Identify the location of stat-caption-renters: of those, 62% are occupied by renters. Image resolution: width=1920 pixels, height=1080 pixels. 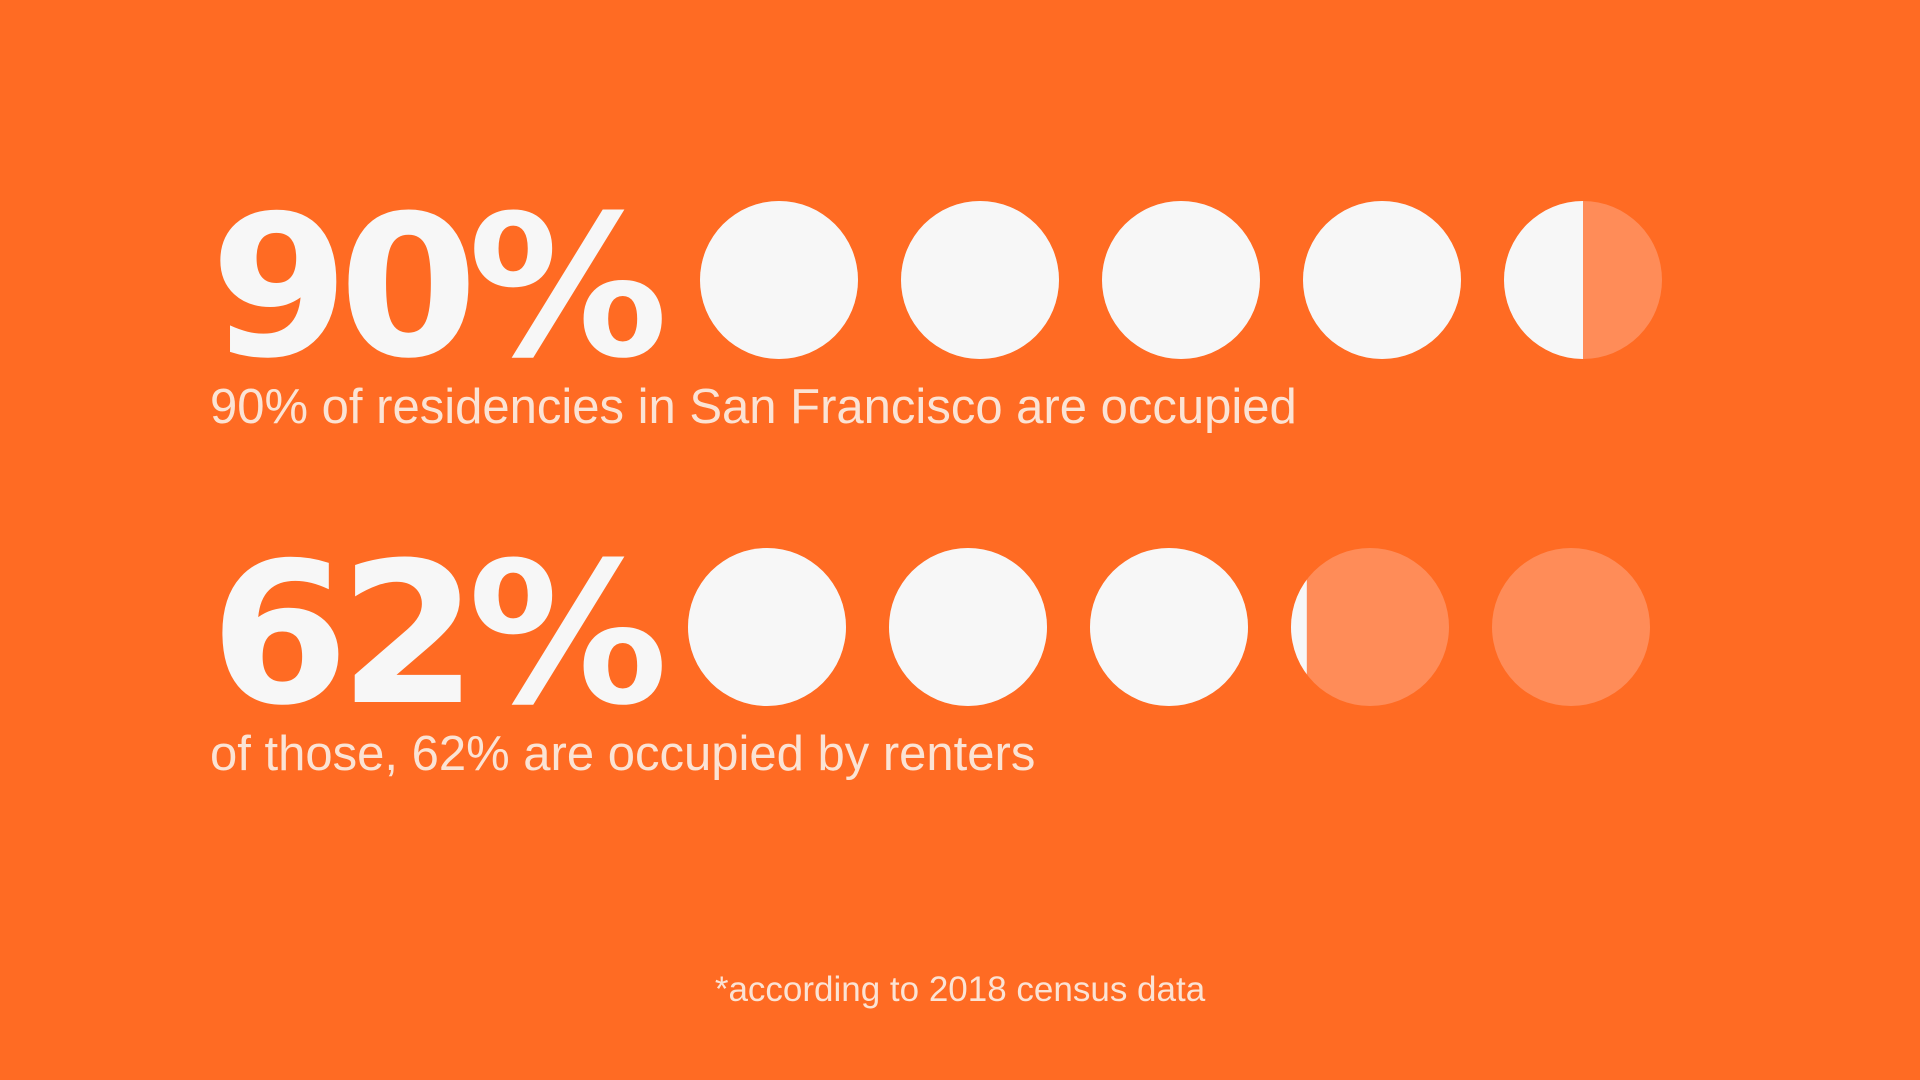
(623, 754).